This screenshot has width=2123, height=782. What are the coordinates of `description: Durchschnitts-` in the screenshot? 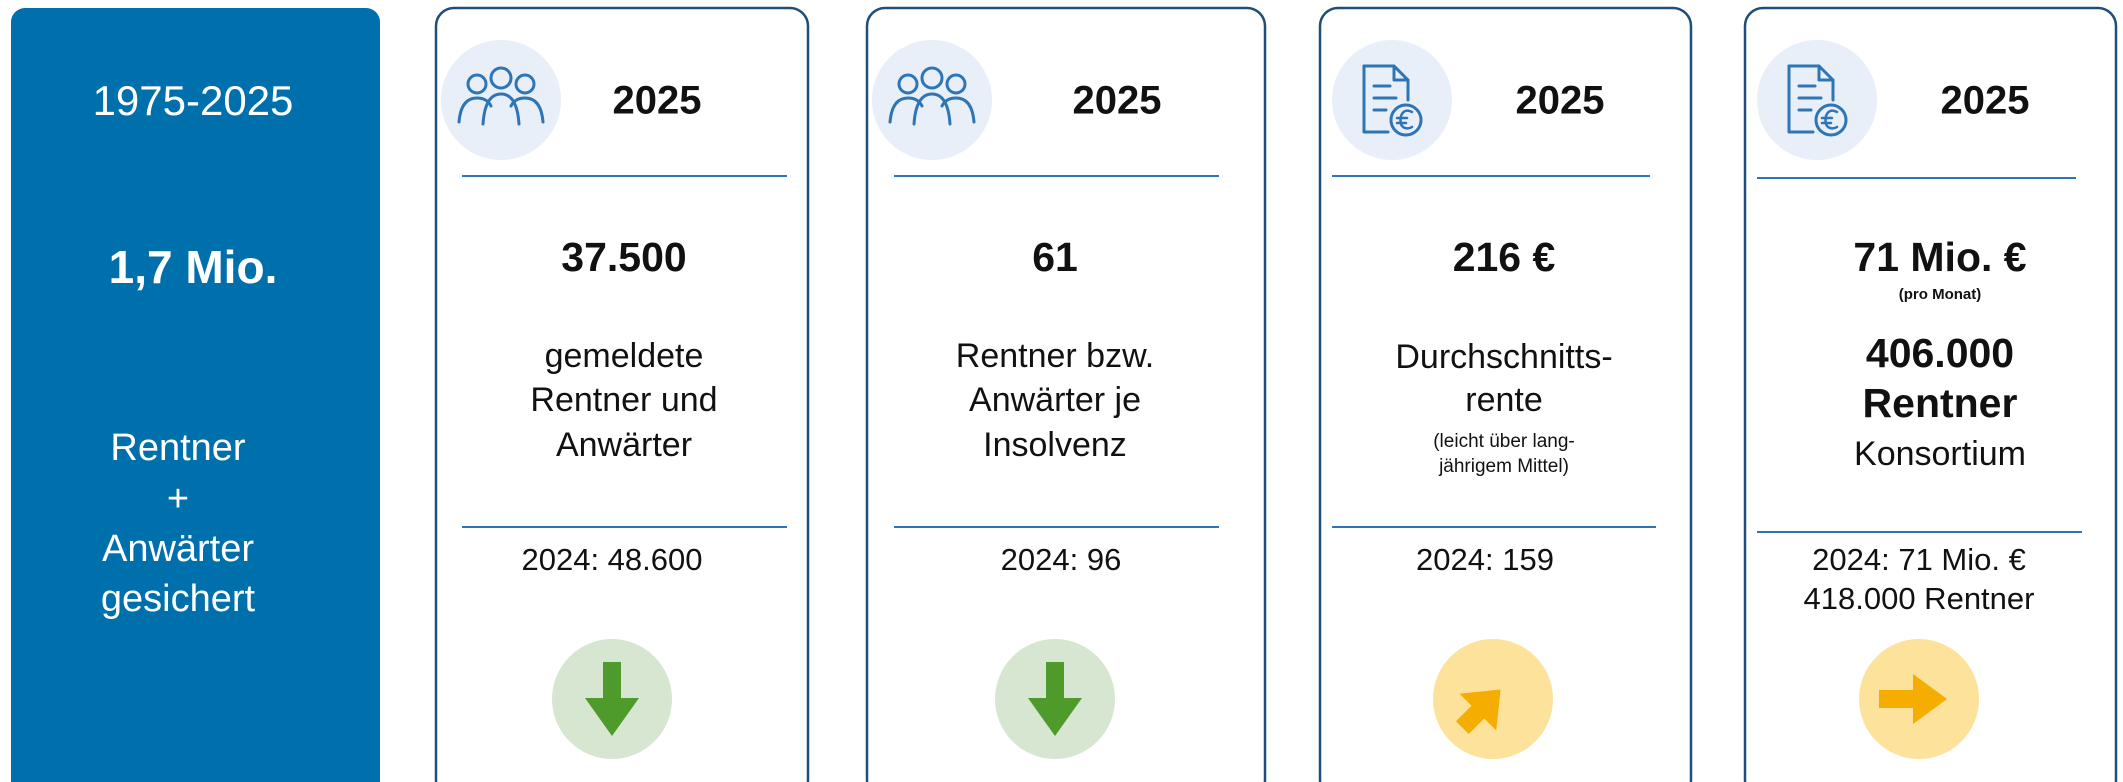 It's located at (1503, 357).